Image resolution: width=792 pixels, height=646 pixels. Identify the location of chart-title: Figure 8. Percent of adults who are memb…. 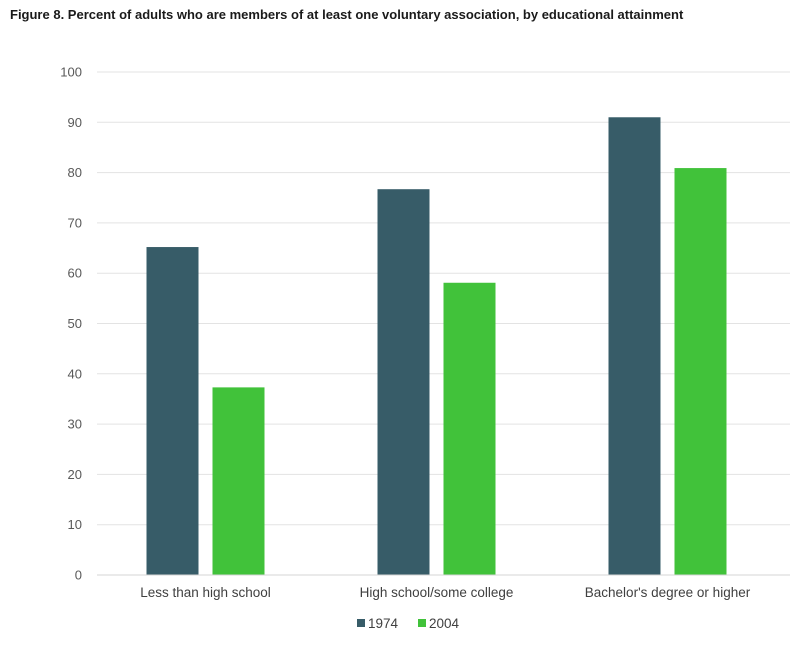
(347, 14).